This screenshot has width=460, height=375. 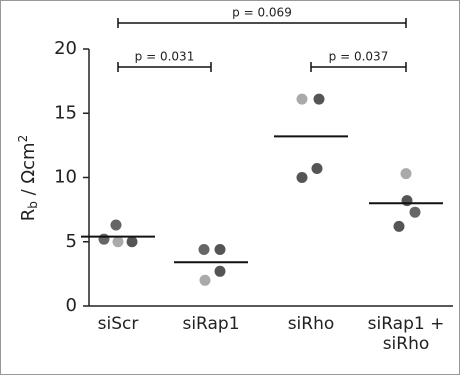 What do you see at coordinates (23, 139) in the screenshot?
I see `y-label-sup: 2` at bounding box center [23, 139].